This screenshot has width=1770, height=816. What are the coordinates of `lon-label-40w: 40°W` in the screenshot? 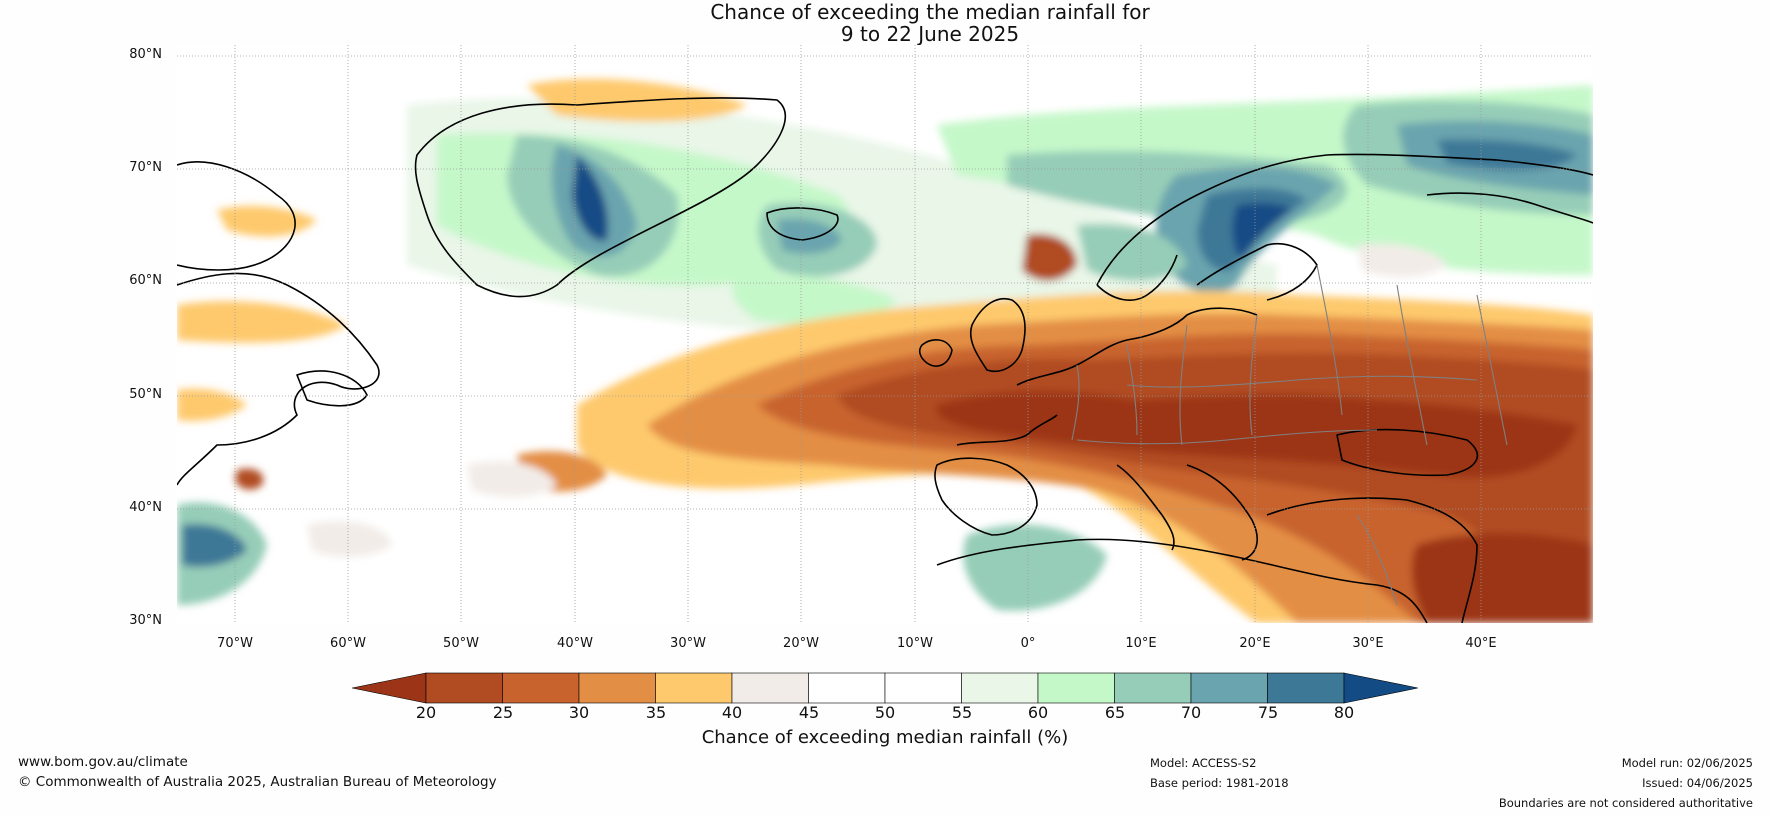 It's located at (575, 643).